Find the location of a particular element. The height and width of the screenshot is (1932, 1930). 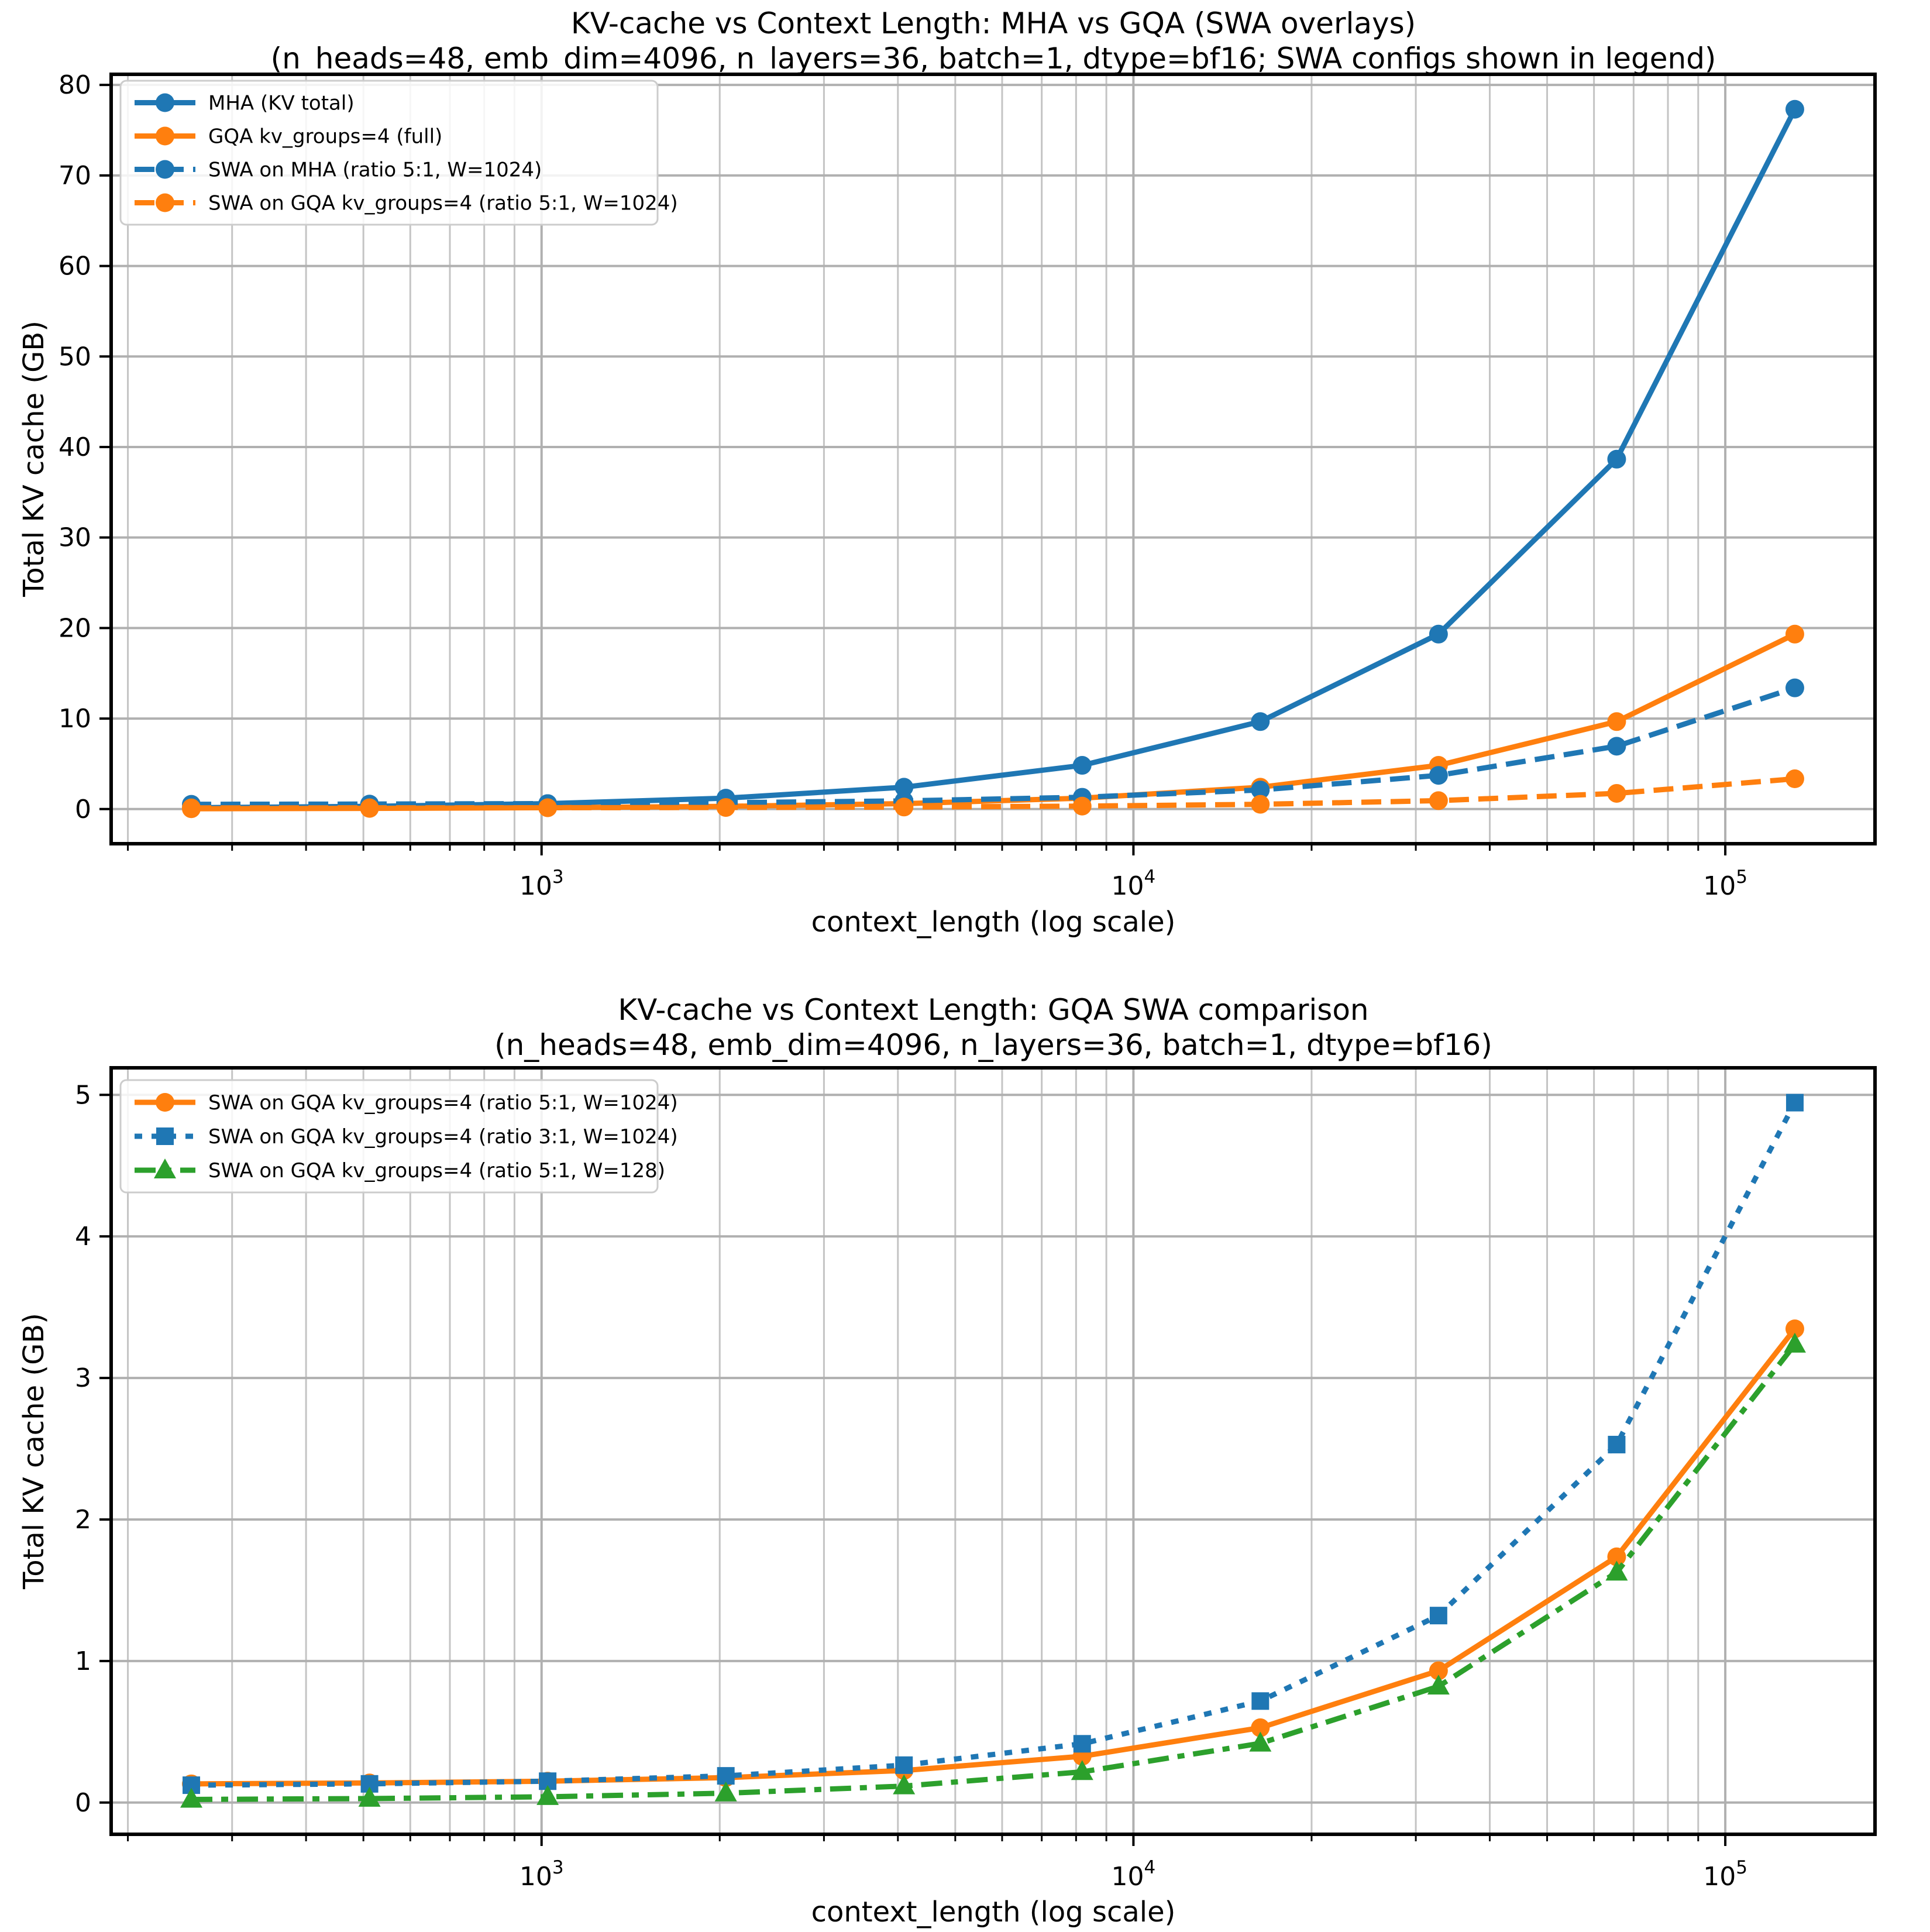

legend-label: MHA (KV total) is located at coordinates (281, 103).